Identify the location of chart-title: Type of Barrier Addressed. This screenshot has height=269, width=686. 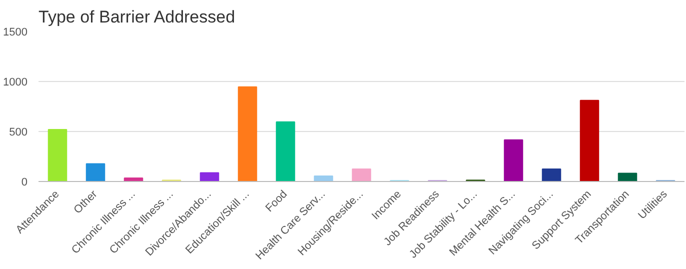
(137, 17).